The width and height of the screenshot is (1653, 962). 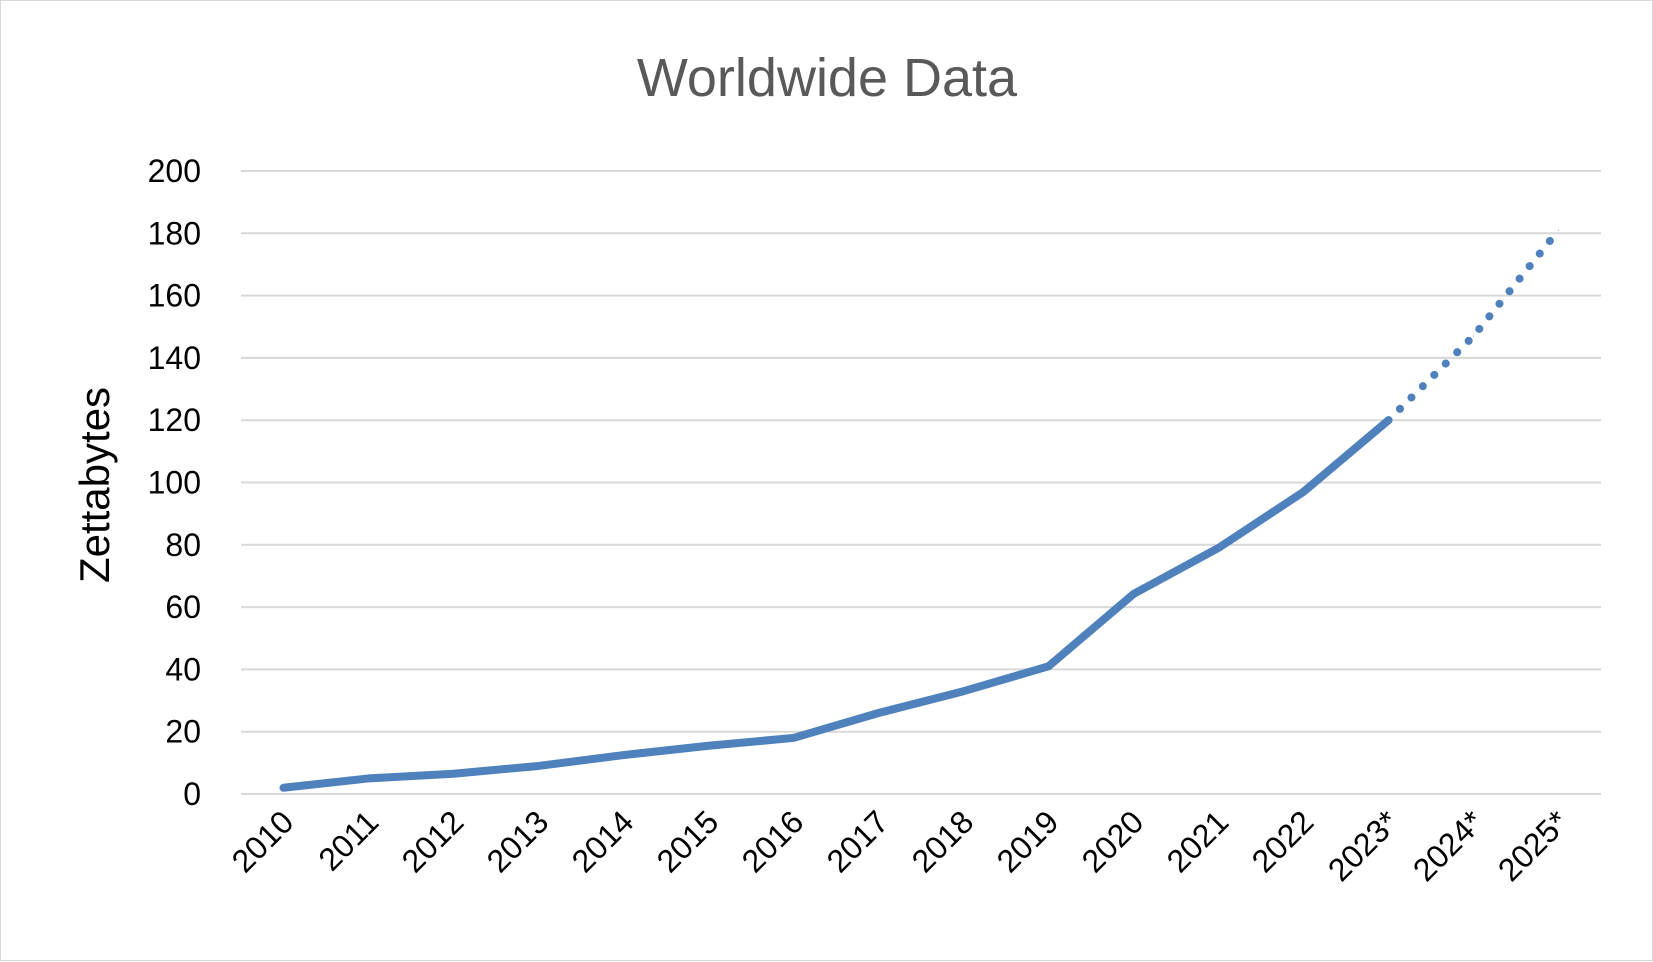 What do you see at coordinates (1113, 841) in the screenshot?
I see `x-tick-label: 2020` at bounding box center [1113, 841].